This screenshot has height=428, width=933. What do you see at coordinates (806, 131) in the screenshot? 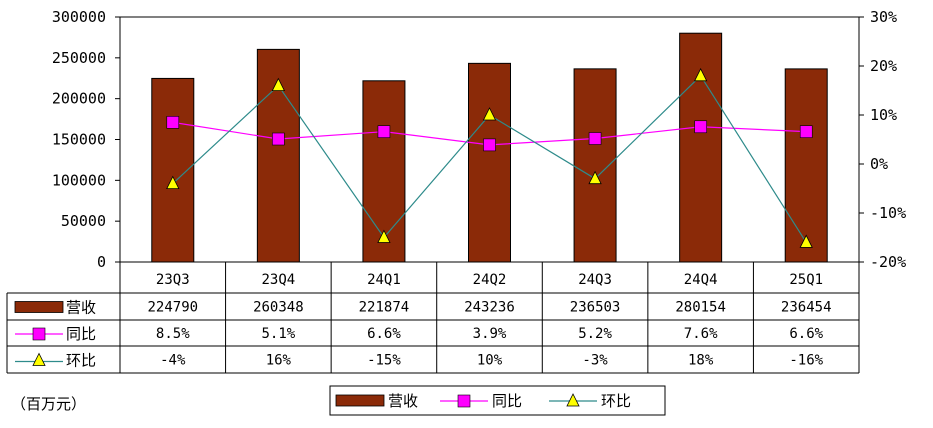
I see `yoy-point-25Q1` at bounding box center [806, 131].